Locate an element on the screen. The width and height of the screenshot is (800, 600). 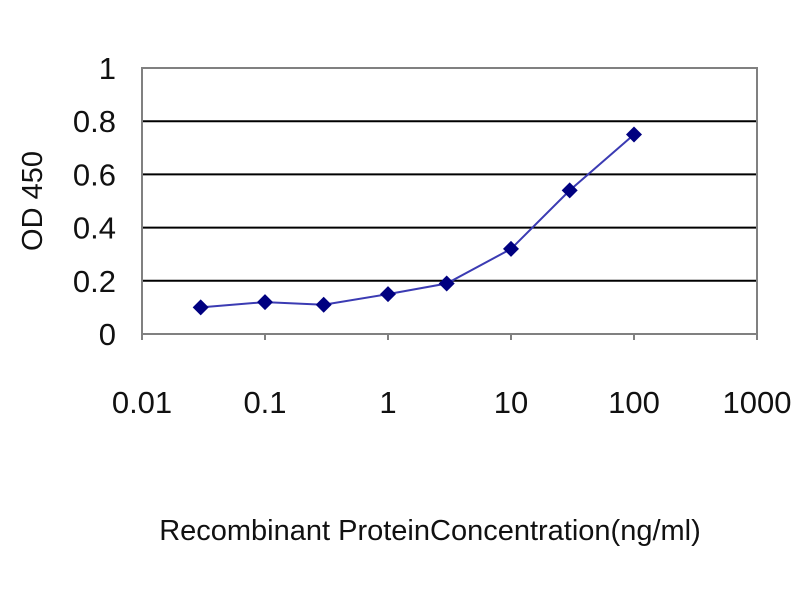
x-tick-label: 0.01 is located at coordinates (142, 402).